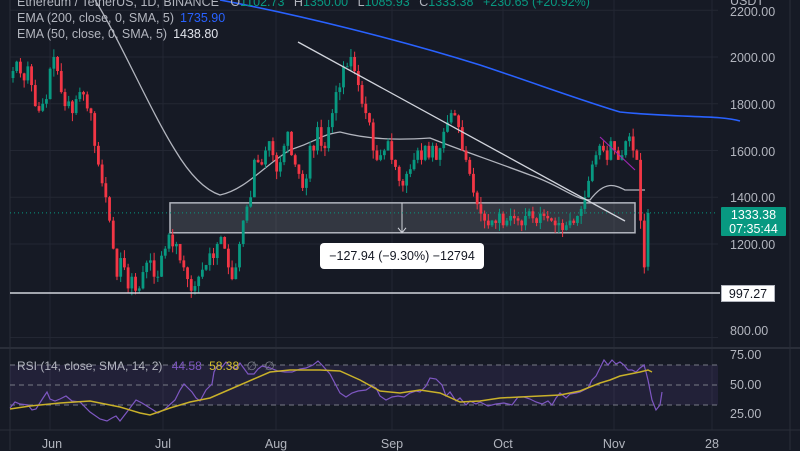  Describe the element at coordinates (536, 4) in the screenshot. I see `change-value: +230.65 (+20.92%)` at that location.